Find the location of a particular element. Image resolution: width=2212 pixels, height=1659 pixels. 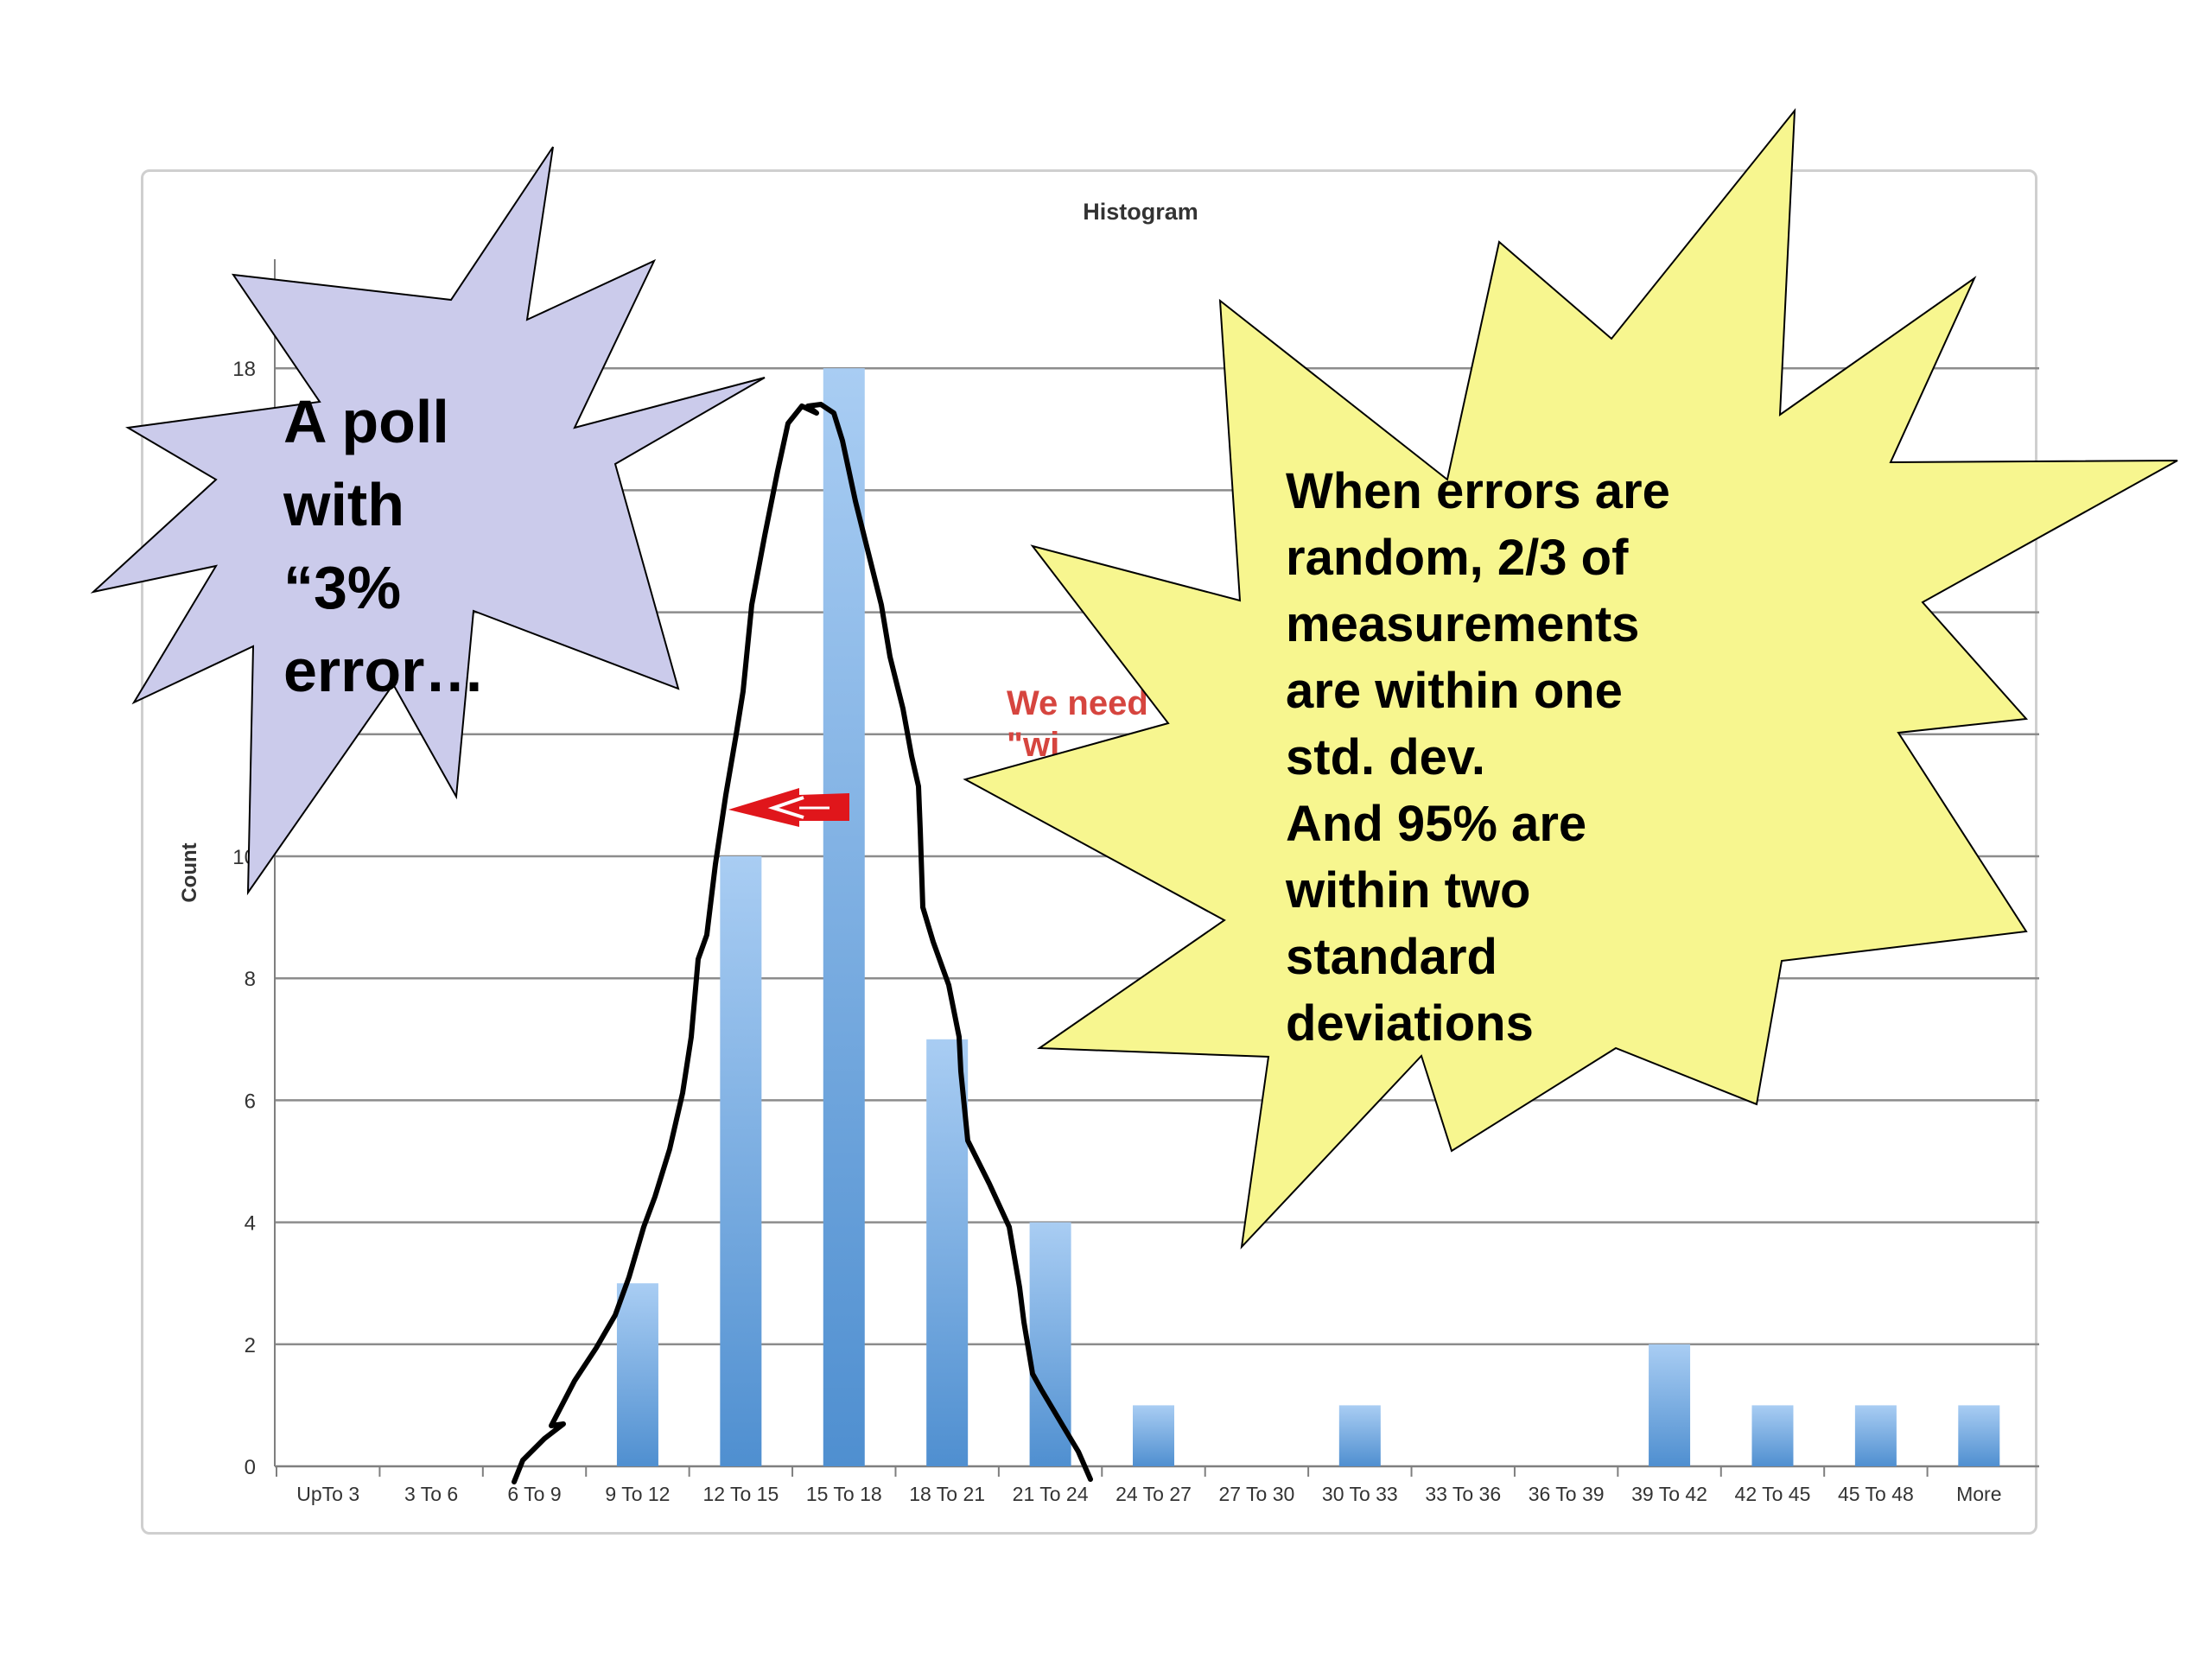

right-callout-line-2: random, 2/3 of is located at coordinates (1457, 558).